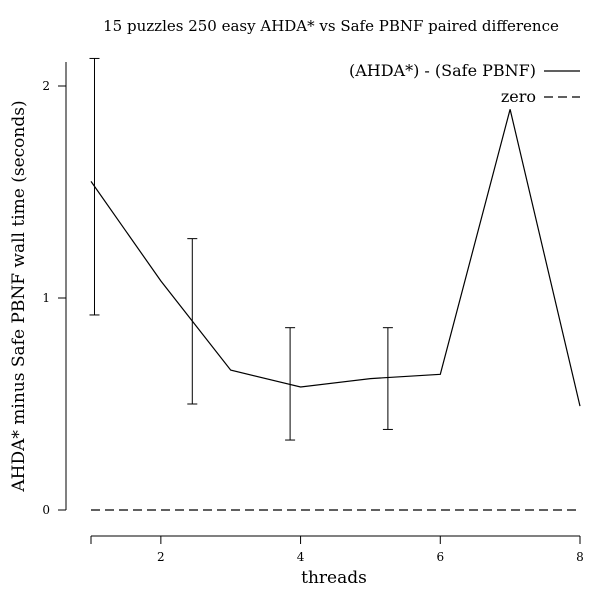 The image size is (604, 590). I want to click on x-tick-label-2: 2, so click(161, 557).